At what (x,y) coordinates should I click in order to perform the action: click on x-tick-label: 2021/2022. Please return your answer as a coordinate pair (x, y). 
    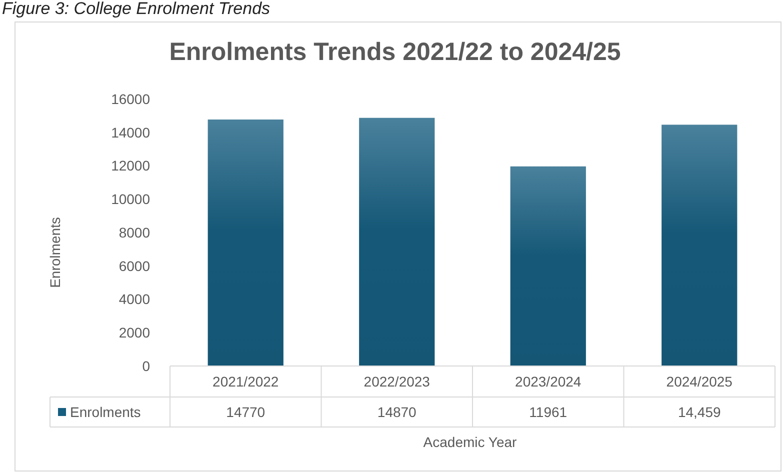
    Looking at the image, I should click on (245, 381).